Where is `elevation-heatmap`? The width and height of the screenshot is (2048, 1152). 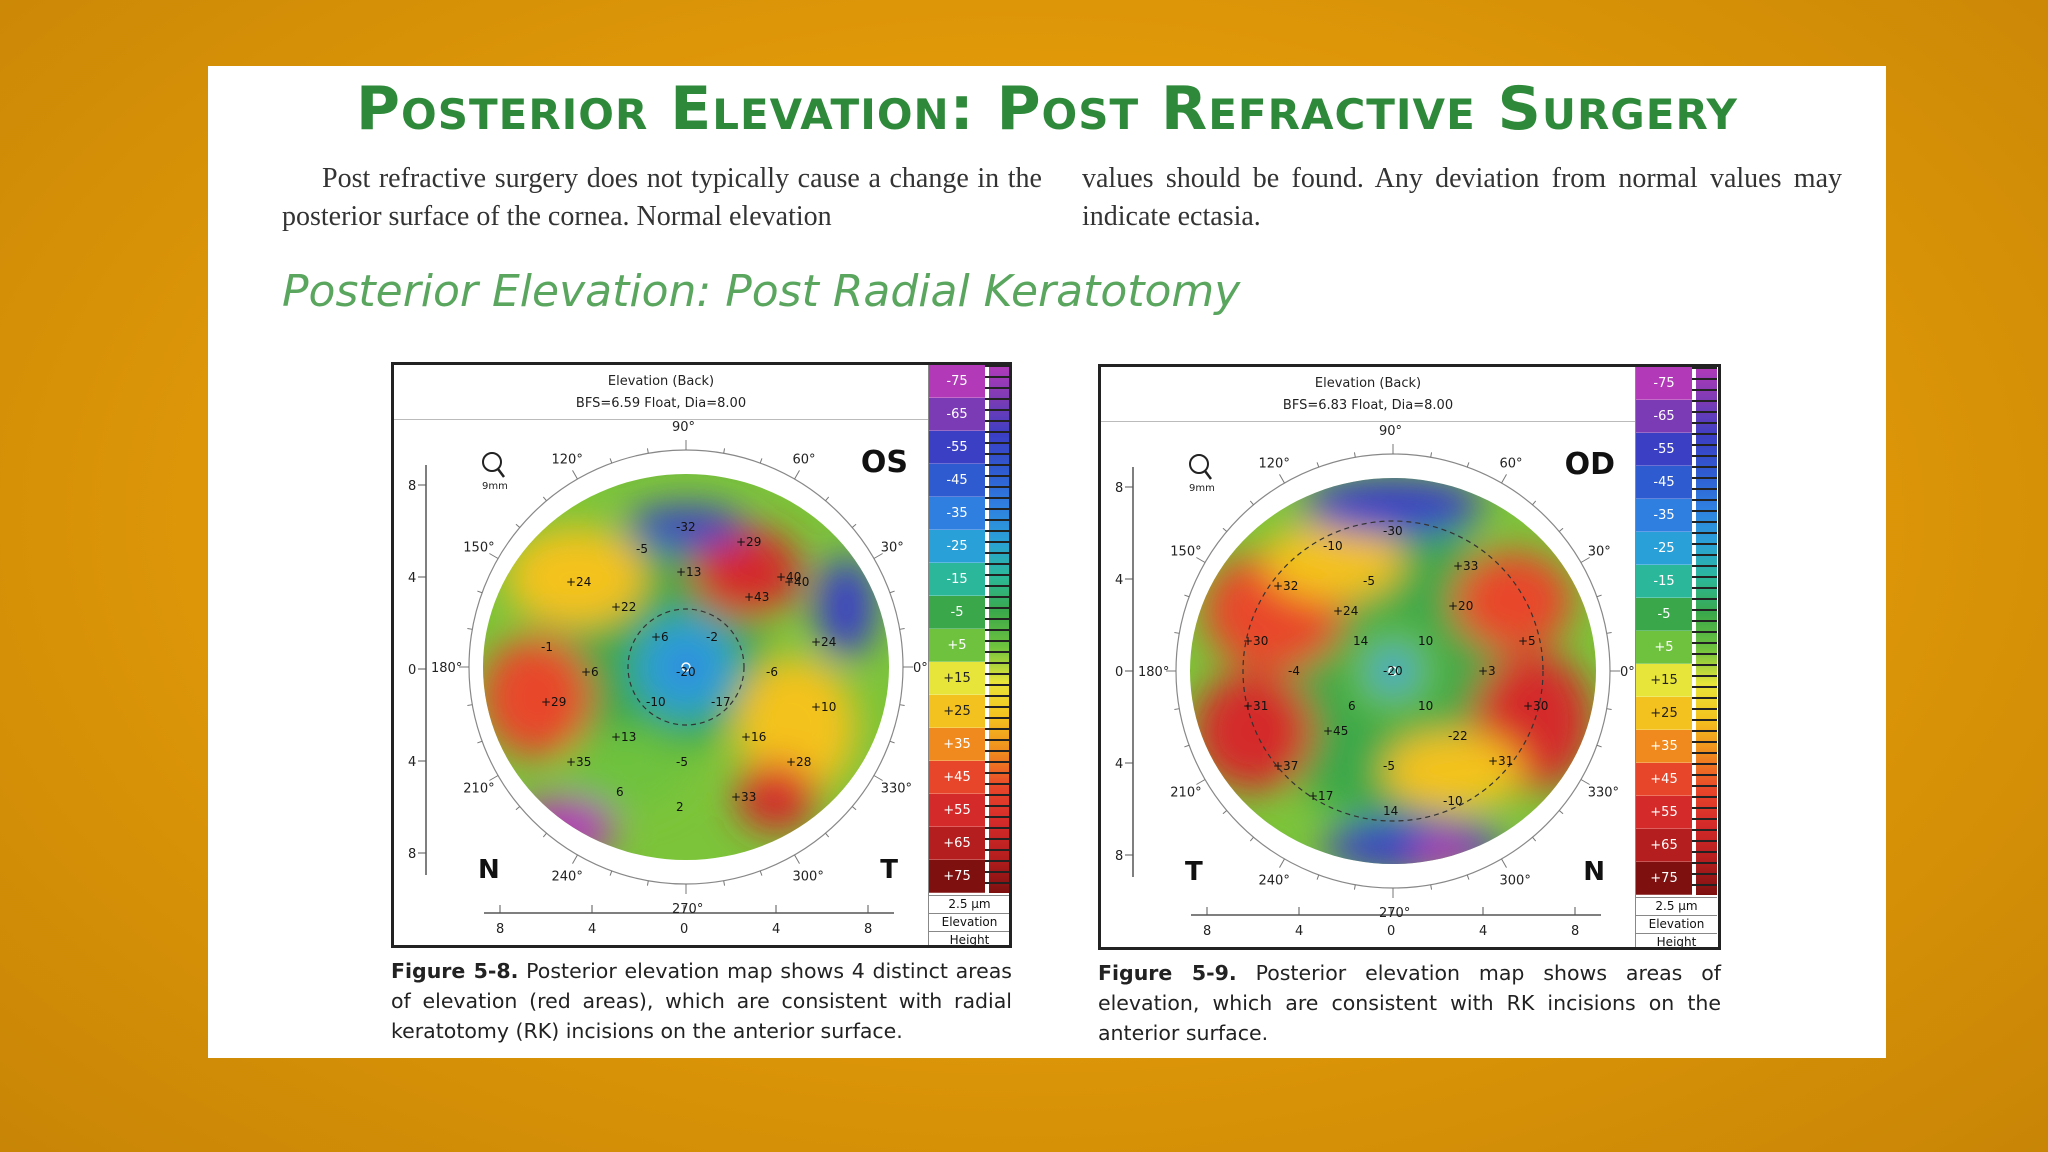 elevation-heatmap is located at coordinates (686, 667).